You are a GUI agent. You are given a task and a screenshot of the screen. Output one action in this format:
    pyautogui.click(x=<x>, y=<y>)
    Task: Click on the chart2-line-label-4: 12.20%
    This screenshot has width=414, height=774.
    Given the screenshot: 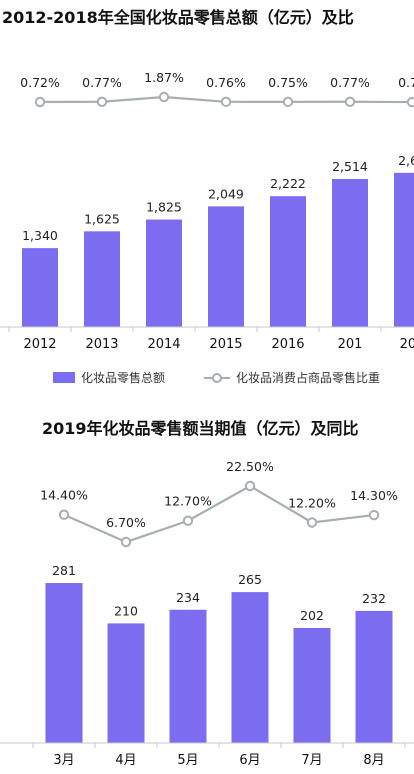 What is the action you would take?
    pyautogui.click(x=312, y=503)
    